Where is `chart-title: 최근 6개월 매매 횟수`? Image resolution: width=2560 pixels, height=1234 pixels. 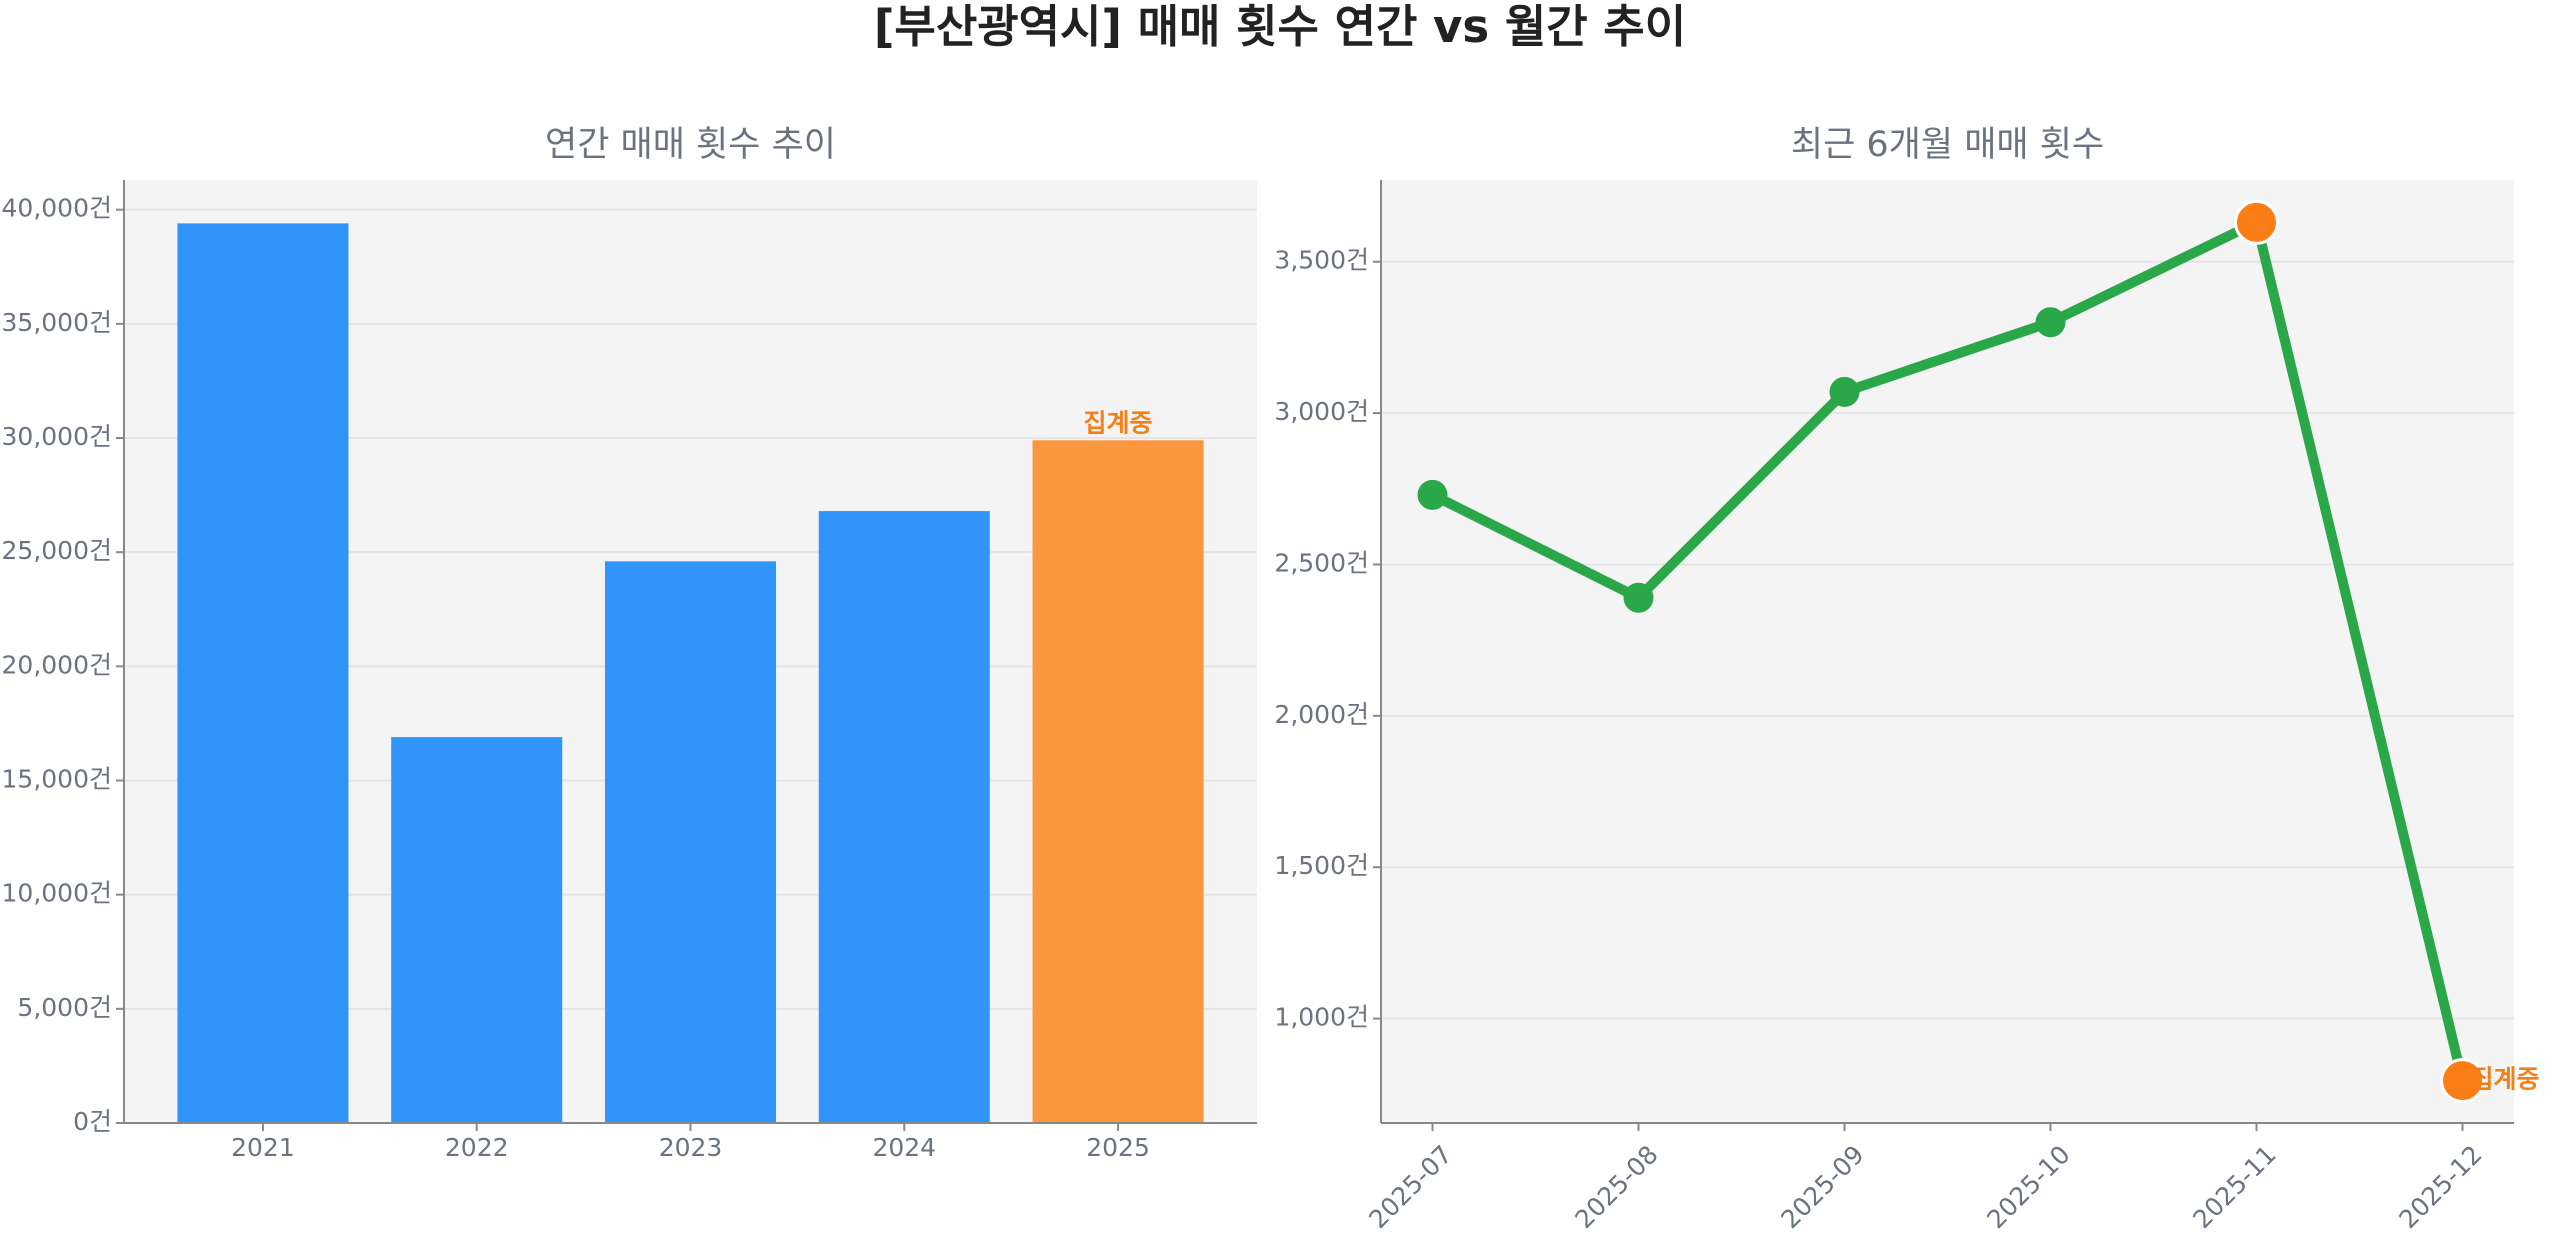 chart-title: 최근 6개월 매매 횟수 is located at coordinates (1947, 145).